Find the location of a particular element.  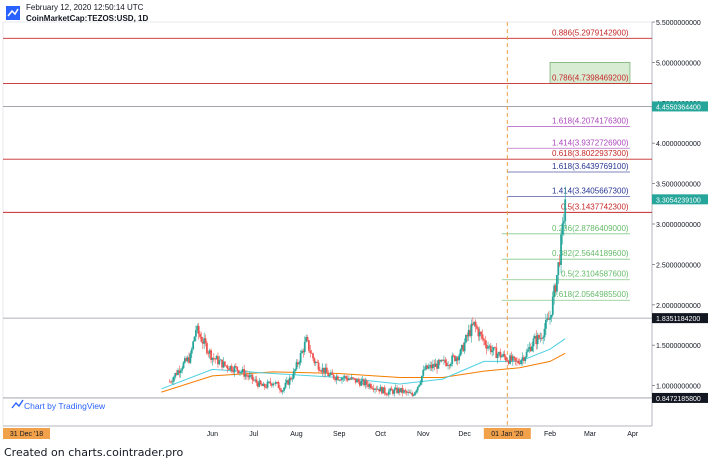

x-tick-label: Sep is located at coordinates (339, 434).